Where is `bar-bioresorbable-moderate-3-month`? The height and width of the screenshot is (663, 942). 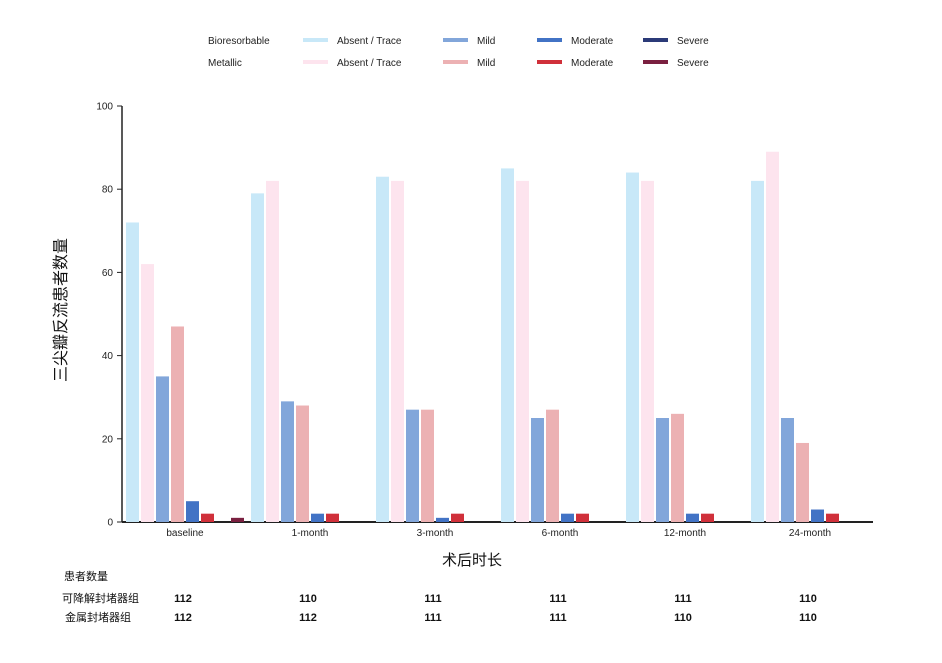 bar-bioresorbable-moderate-3-month is located at coordinates (442, 519).